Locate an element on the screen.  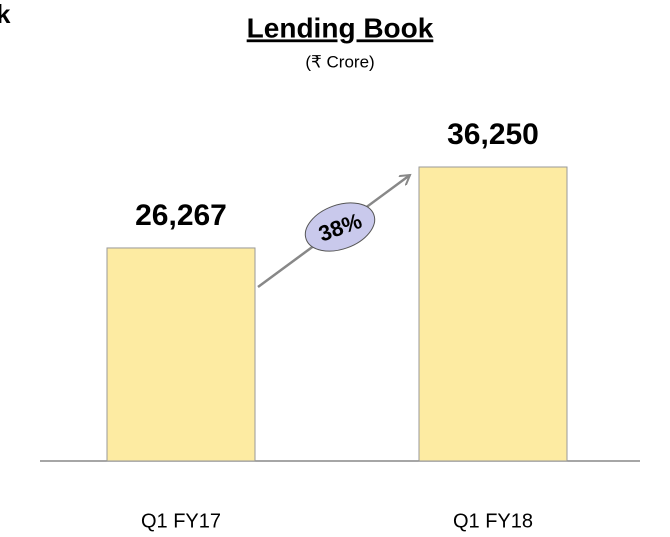
x-tick-label: Q1 FY18 is located at coordinates (493, 521).